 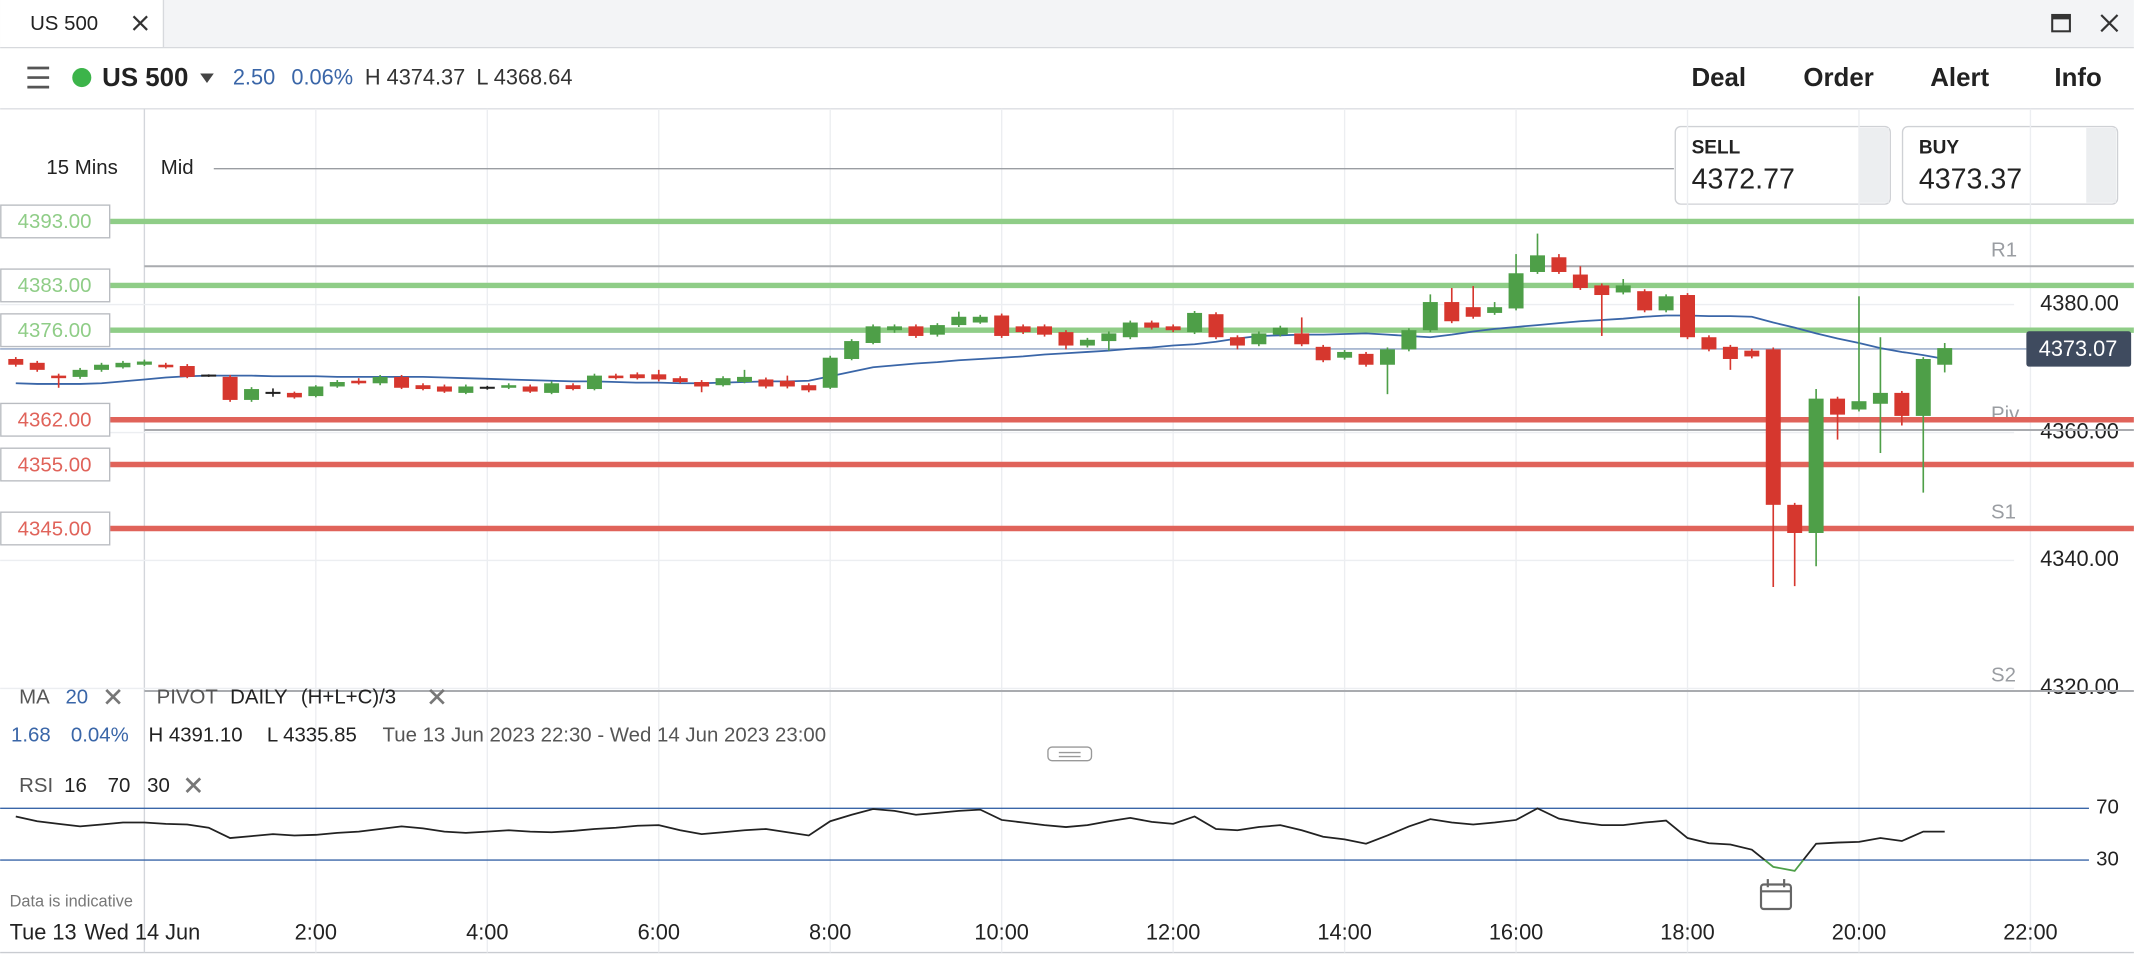 I want to click on maximize-button, so click(x=2061, y=23).